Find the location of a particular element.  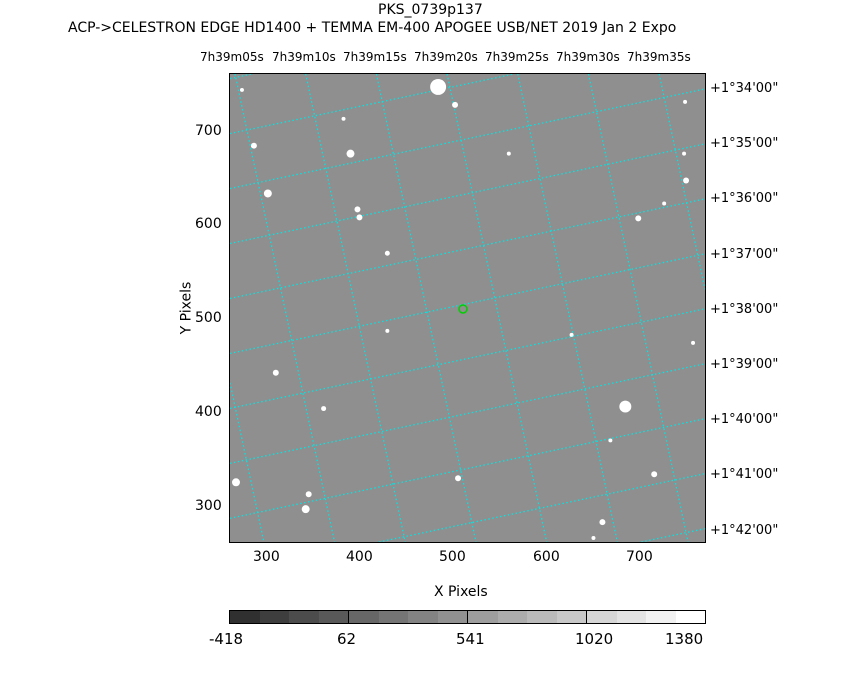

colorbar is located at coordinates (467, 617).